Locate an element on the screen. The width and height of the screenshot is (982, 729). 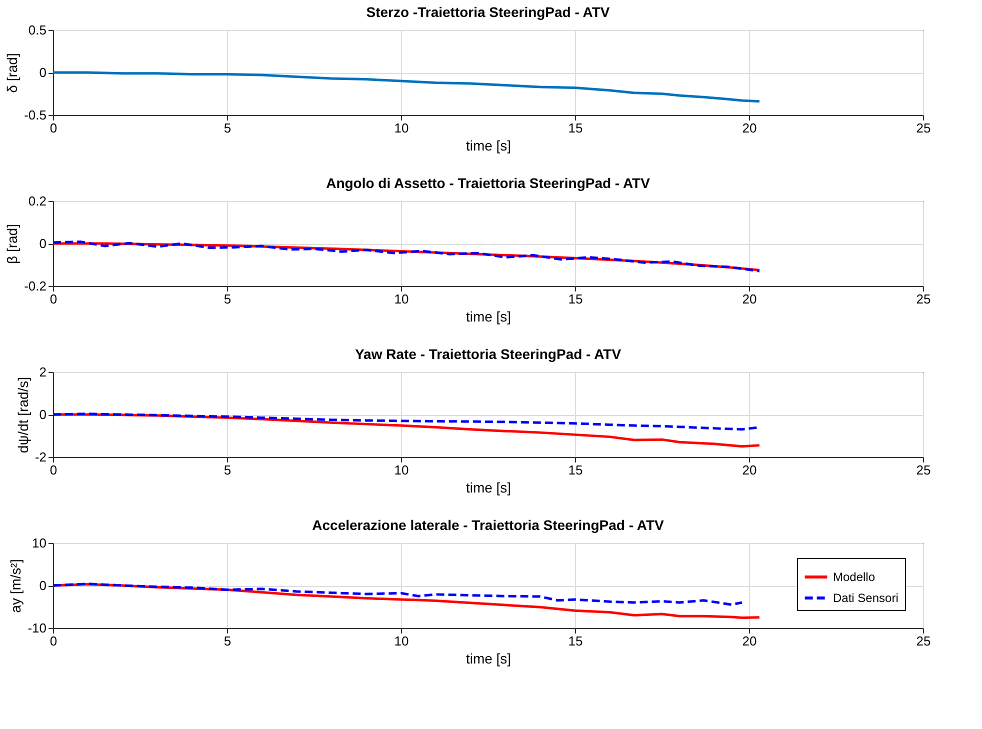
chart-title: Angolo di Assetto - Traiettoria SteeringPad - ATV is located at coordinates (488, 183).